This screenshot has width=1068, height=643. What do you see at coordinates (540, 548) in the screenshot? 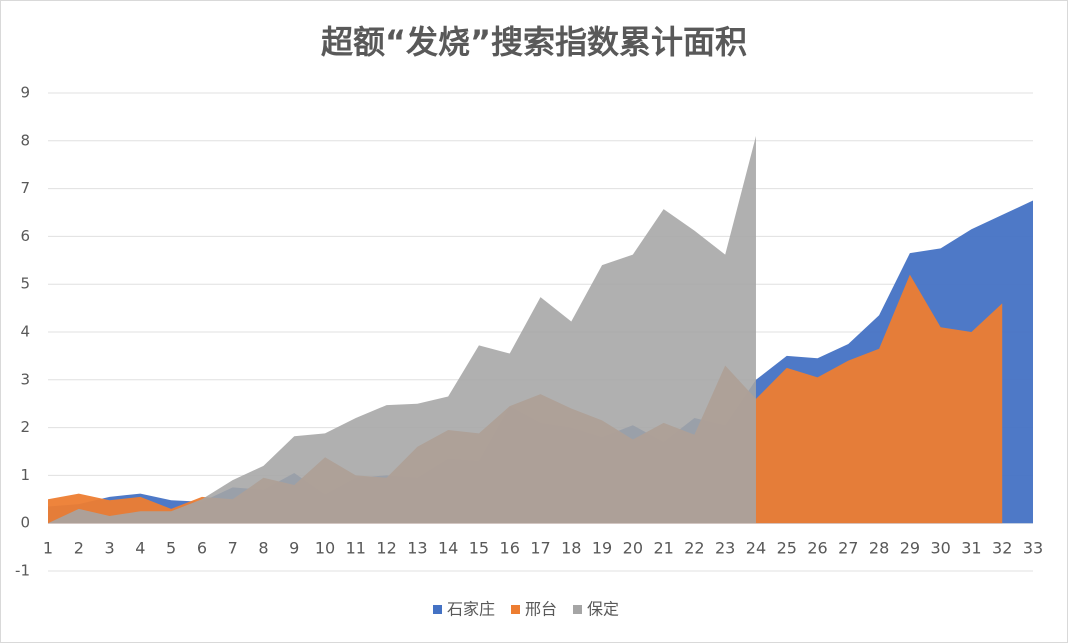
I see `x-tick-label: 17` at bounding box center [540, 548].